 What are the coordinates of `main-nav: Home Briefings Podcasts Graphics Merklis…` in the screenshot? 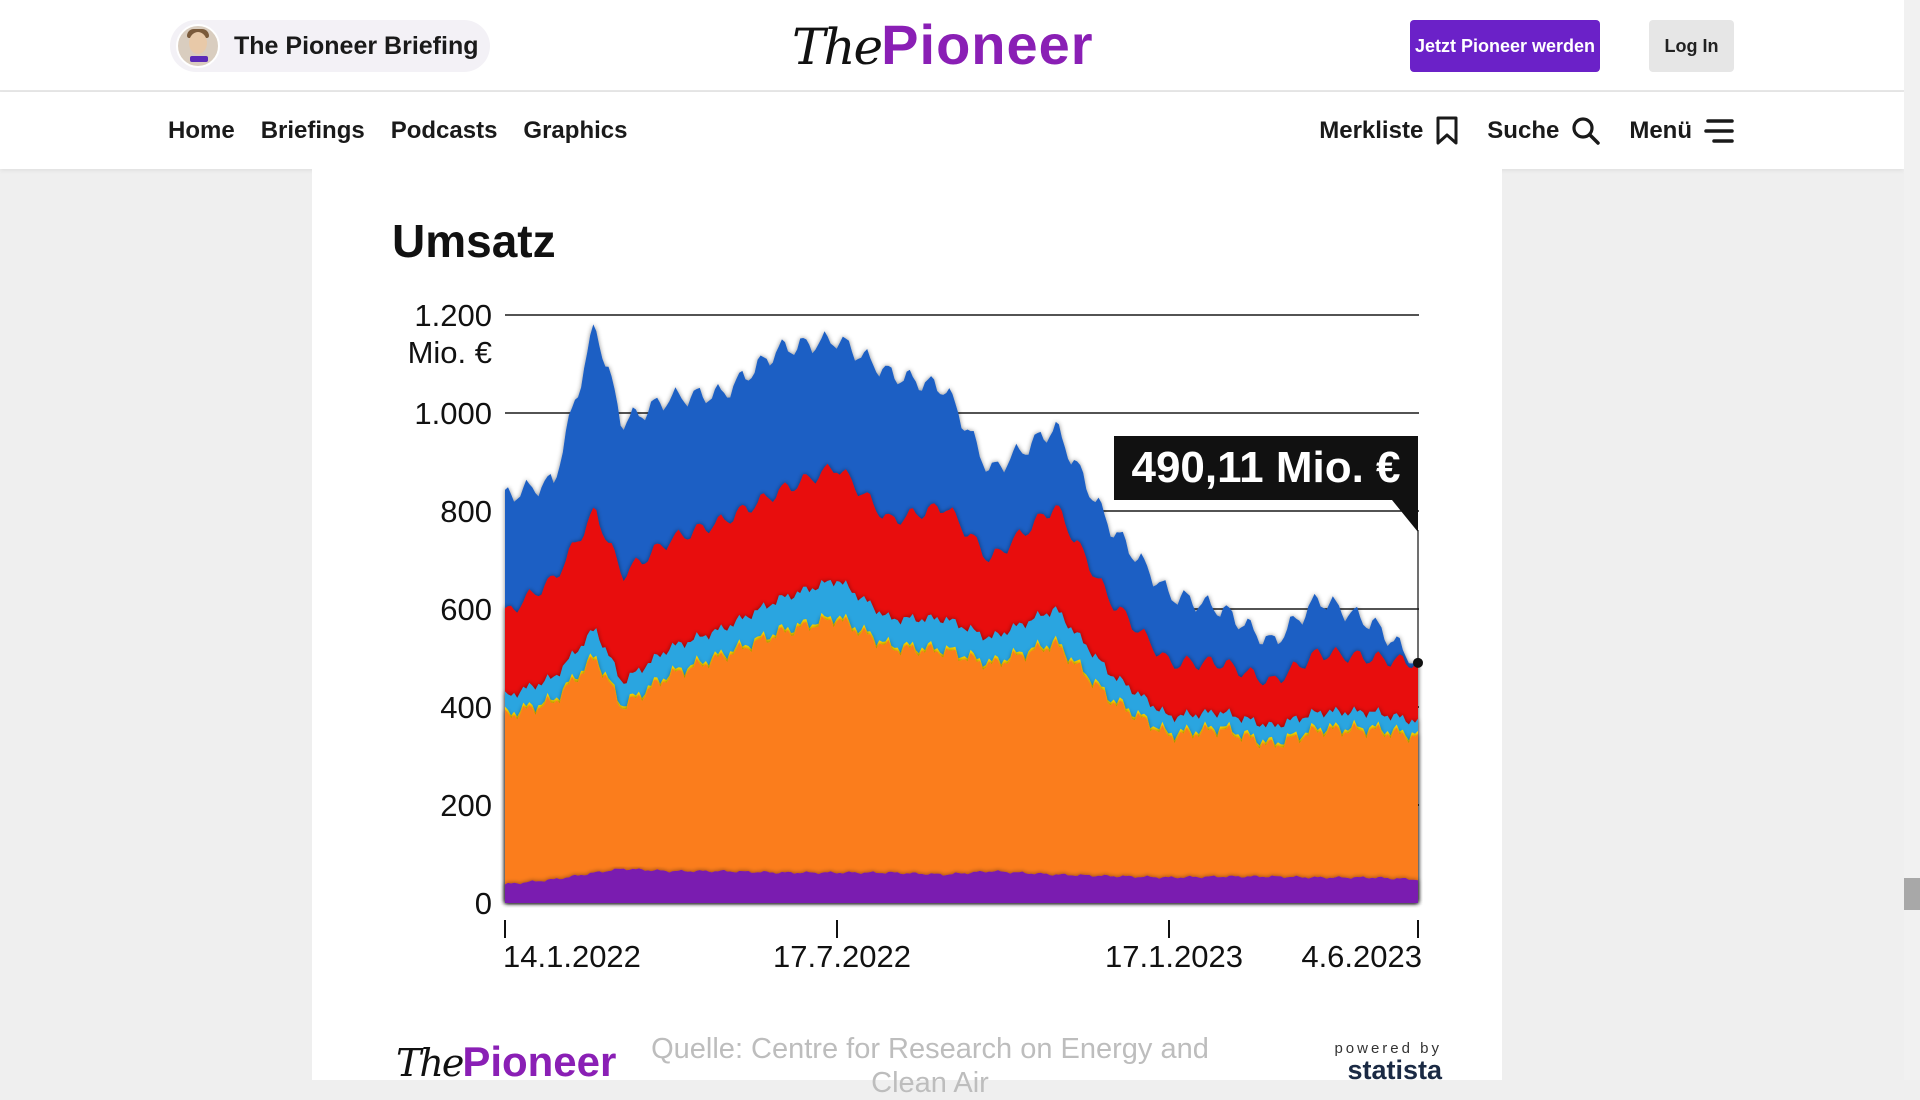 It's located at (952, 130).